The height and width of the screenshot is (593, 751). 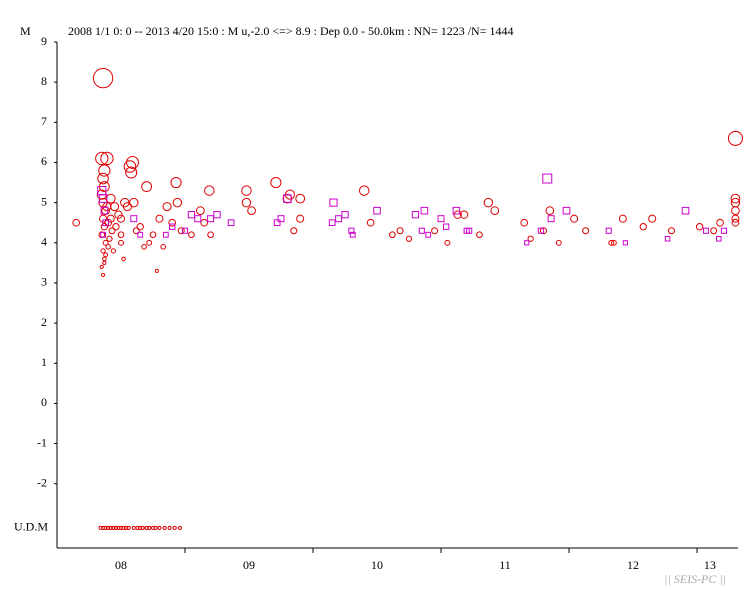 I want to click on y-tick-label: 6, so click(x=44, y=161).